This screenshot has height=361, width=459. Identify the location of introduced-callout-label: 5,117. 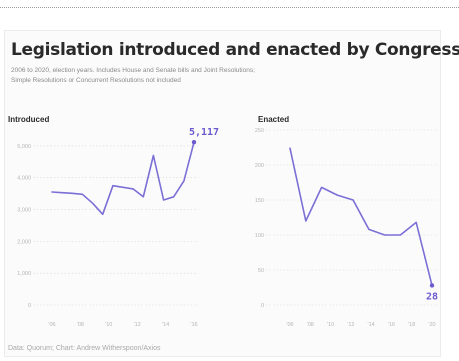
(204, 132).